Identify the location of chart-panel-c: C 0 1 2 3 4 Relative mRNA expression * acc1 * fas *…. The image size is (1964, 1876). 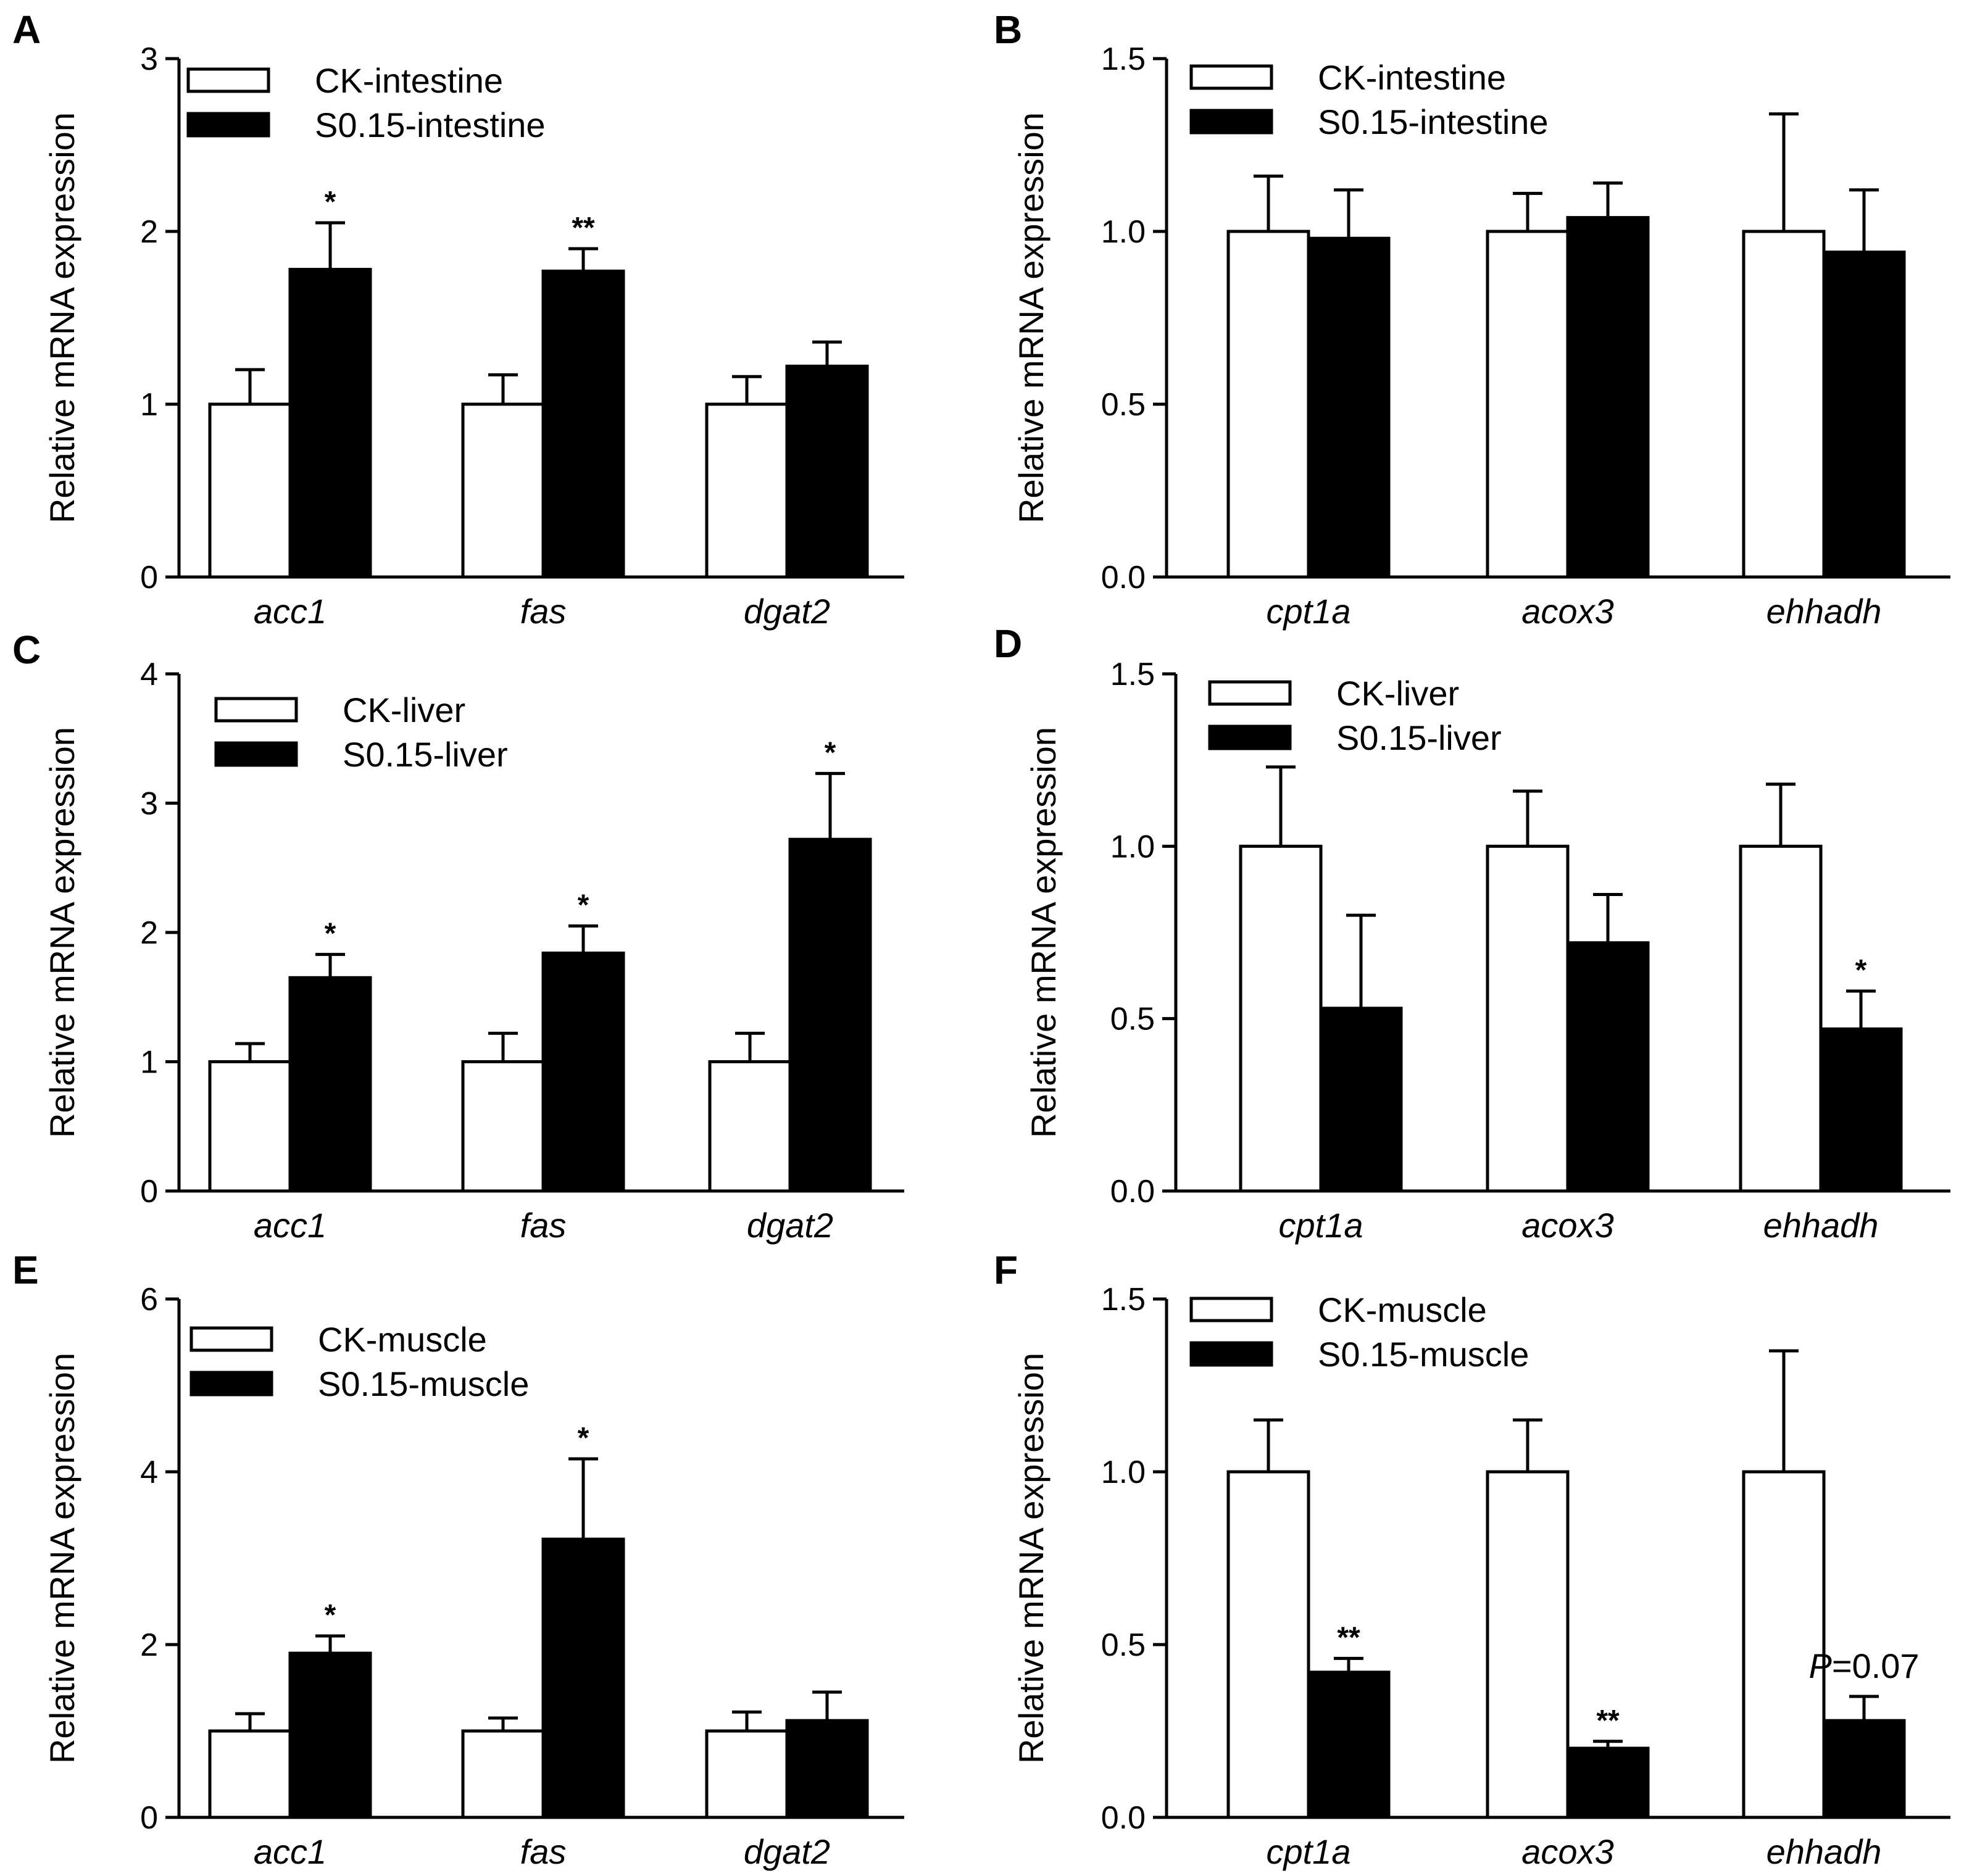
(458, 936).